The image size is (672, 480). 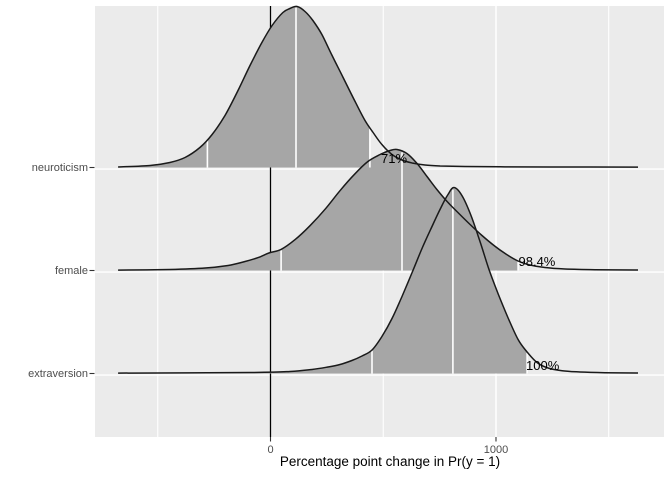 What do you see at coordinates (496, 449) in the screenshot?
I see `x-tick-label-1000: 1000` at bounding box center [496, 449].